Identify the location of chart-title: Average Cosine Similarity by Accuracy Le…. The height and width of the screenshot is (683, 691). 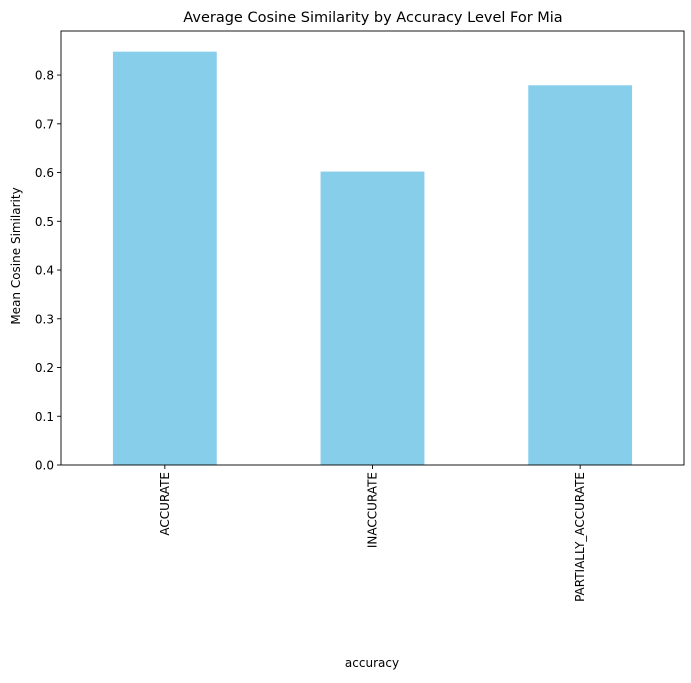
(372, 18).